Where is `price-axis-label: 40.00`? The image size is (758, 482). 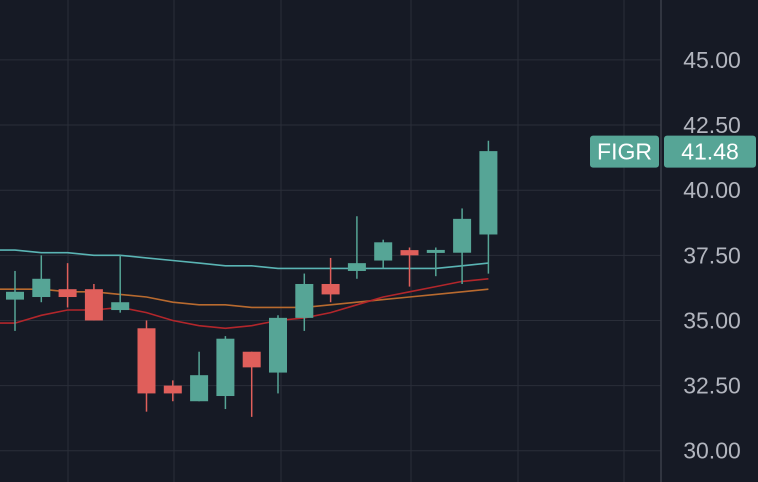 price-axis-label: 40.00 is located at coordinates (712, 190).